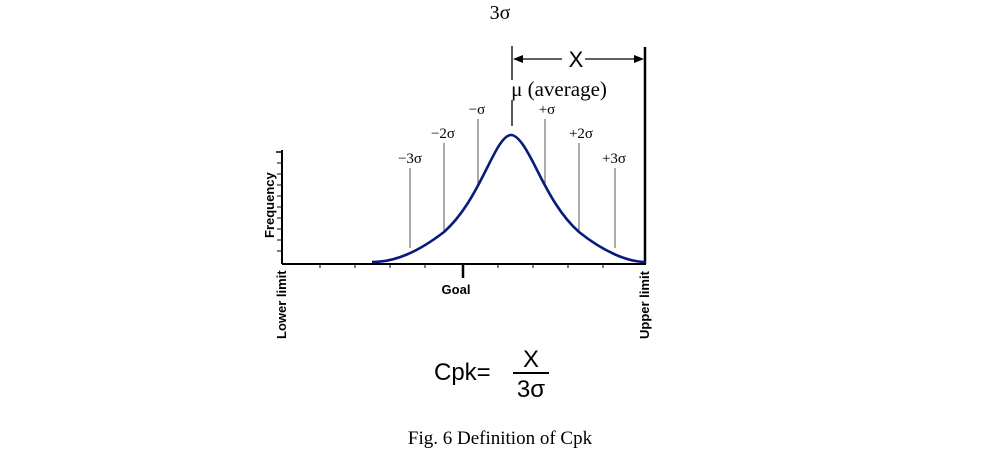 This screenshot has width=1000, height=467. I want to click on distribution-curve, so click(509, 198).